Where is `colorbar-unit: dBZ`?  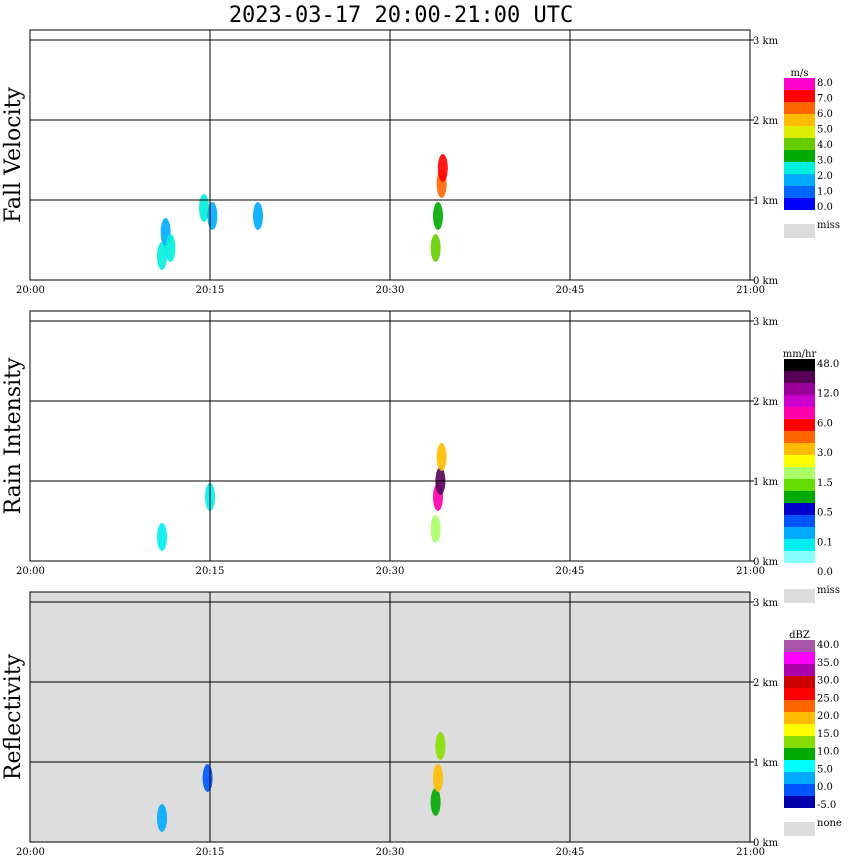
colorbar-unit: dBZ is located at coordinates (799, 635).